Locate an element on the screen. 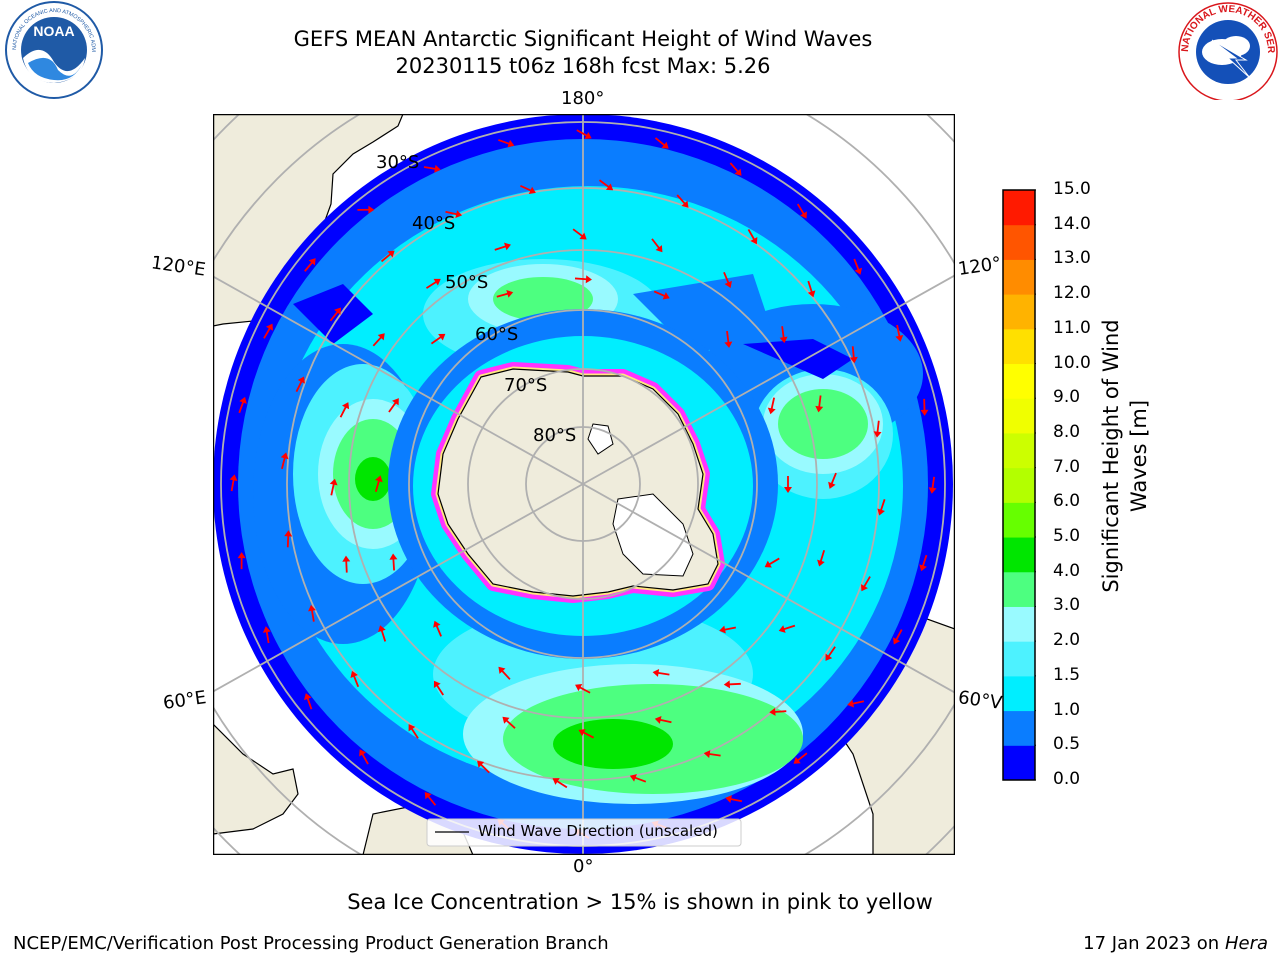 This screenshot has height=960, width=1280. colorbar-tick-label: 4.0 is located at coordinates (1067, 570).